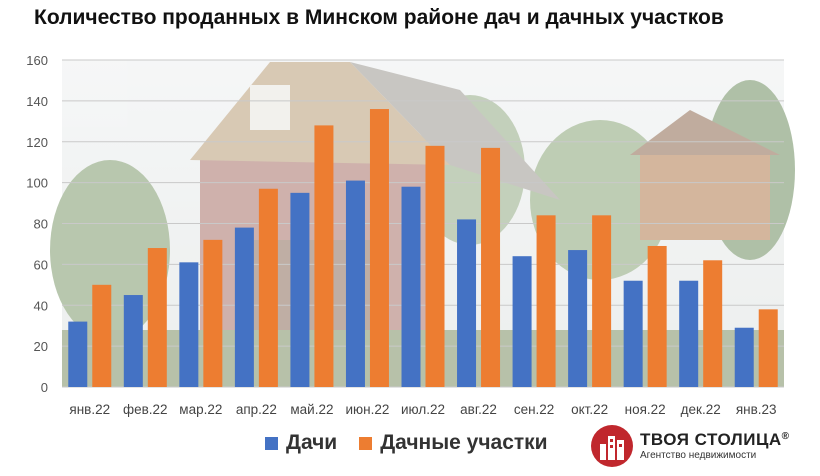 The width and height of the screenshot is (820, 476). What do you see at coordinates (534, 409) in the screenshot?
I see `x-tick-label: сен.22` at bounding box center [534, 409].